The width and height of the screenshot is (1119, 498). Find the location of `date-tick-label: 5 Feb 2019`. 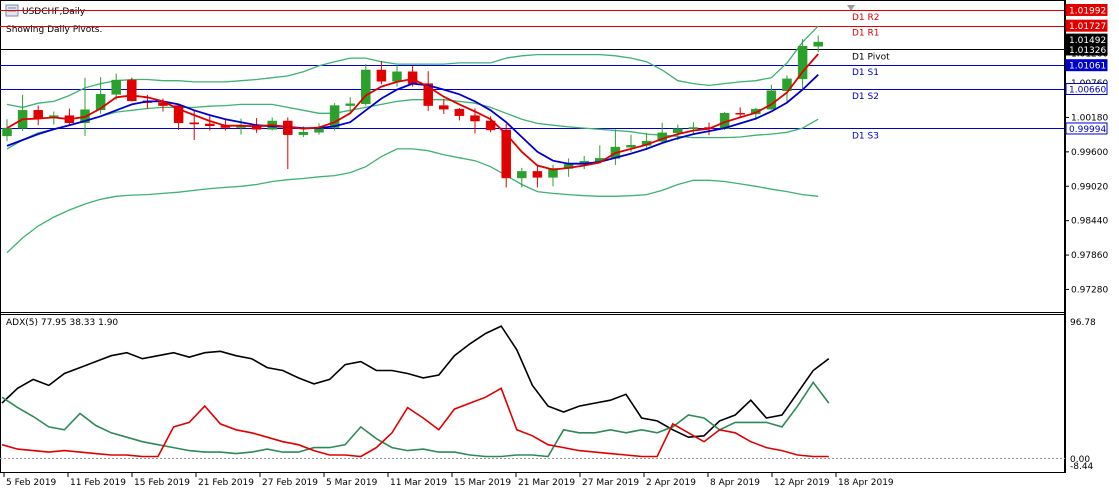

date-tick-label: 5 Feb 2019 is located at coordinates (31, 483).